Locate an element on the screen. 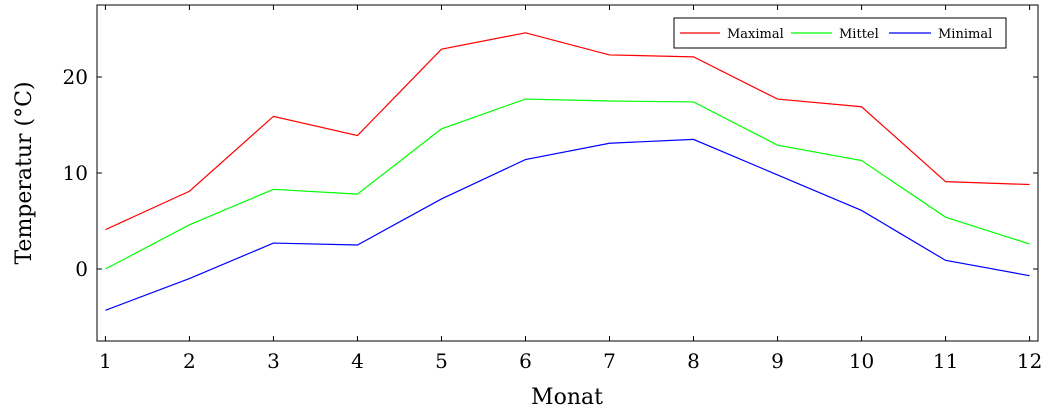 Image resolution: width=1045 pixels, height=412 pixels. y-axis-label: Temperatur (°C) is located at coordinates (24, 172).